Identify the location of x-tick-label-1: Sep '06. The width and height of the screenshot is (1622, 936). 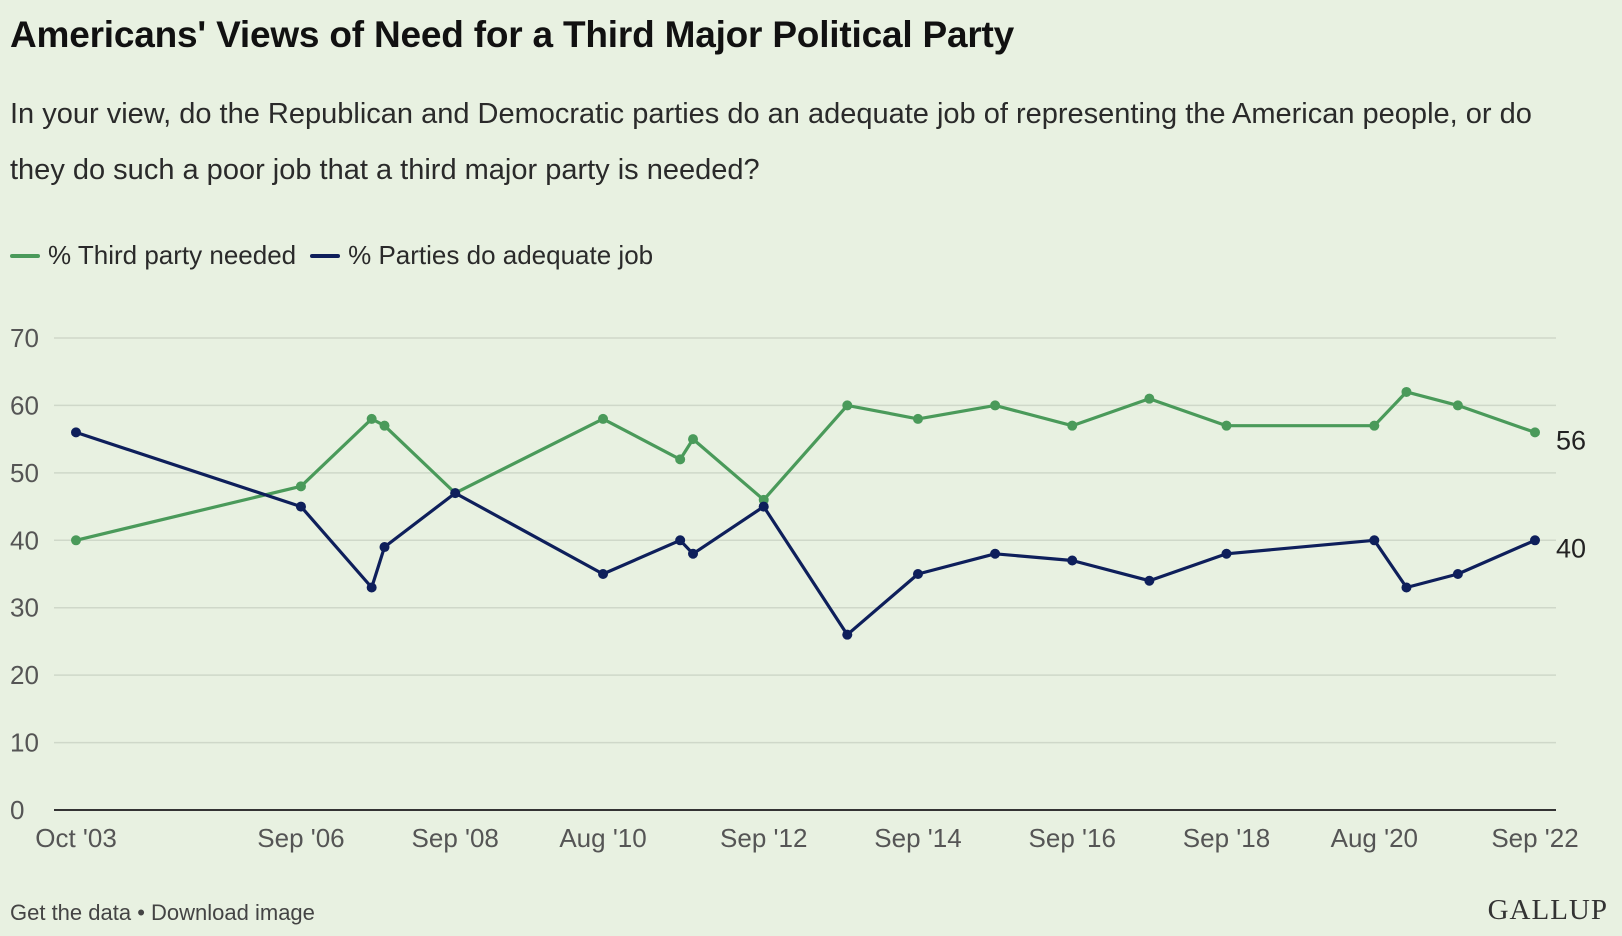
(300, 838).